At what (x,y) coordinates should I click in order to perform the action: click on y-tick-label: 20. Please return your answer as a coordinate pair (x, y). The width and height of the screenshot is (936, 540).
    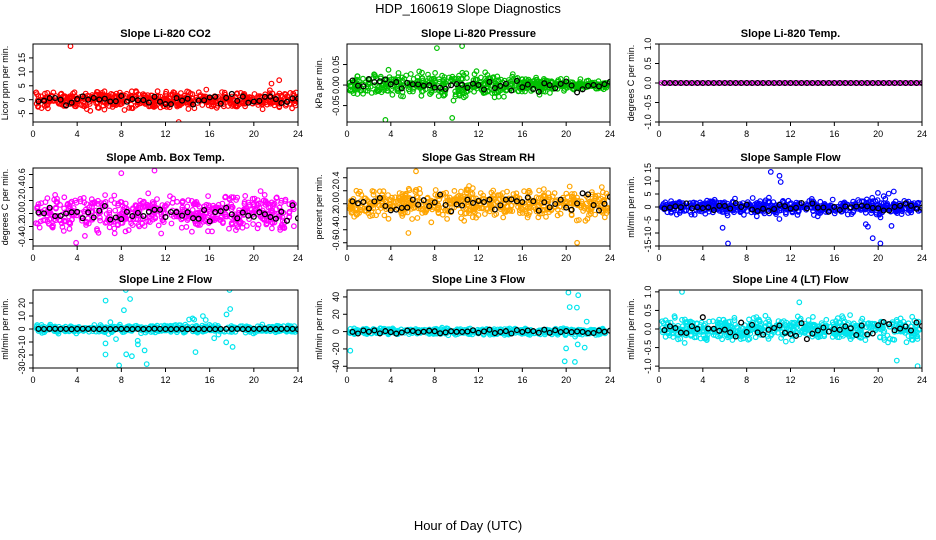
    Looking at the image, I should click on (336, 314).